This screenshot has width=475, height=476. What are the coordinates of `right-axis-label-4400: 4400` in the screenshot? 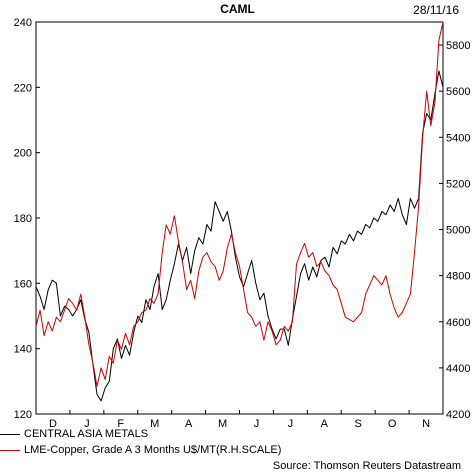 It's located at (458, 369).